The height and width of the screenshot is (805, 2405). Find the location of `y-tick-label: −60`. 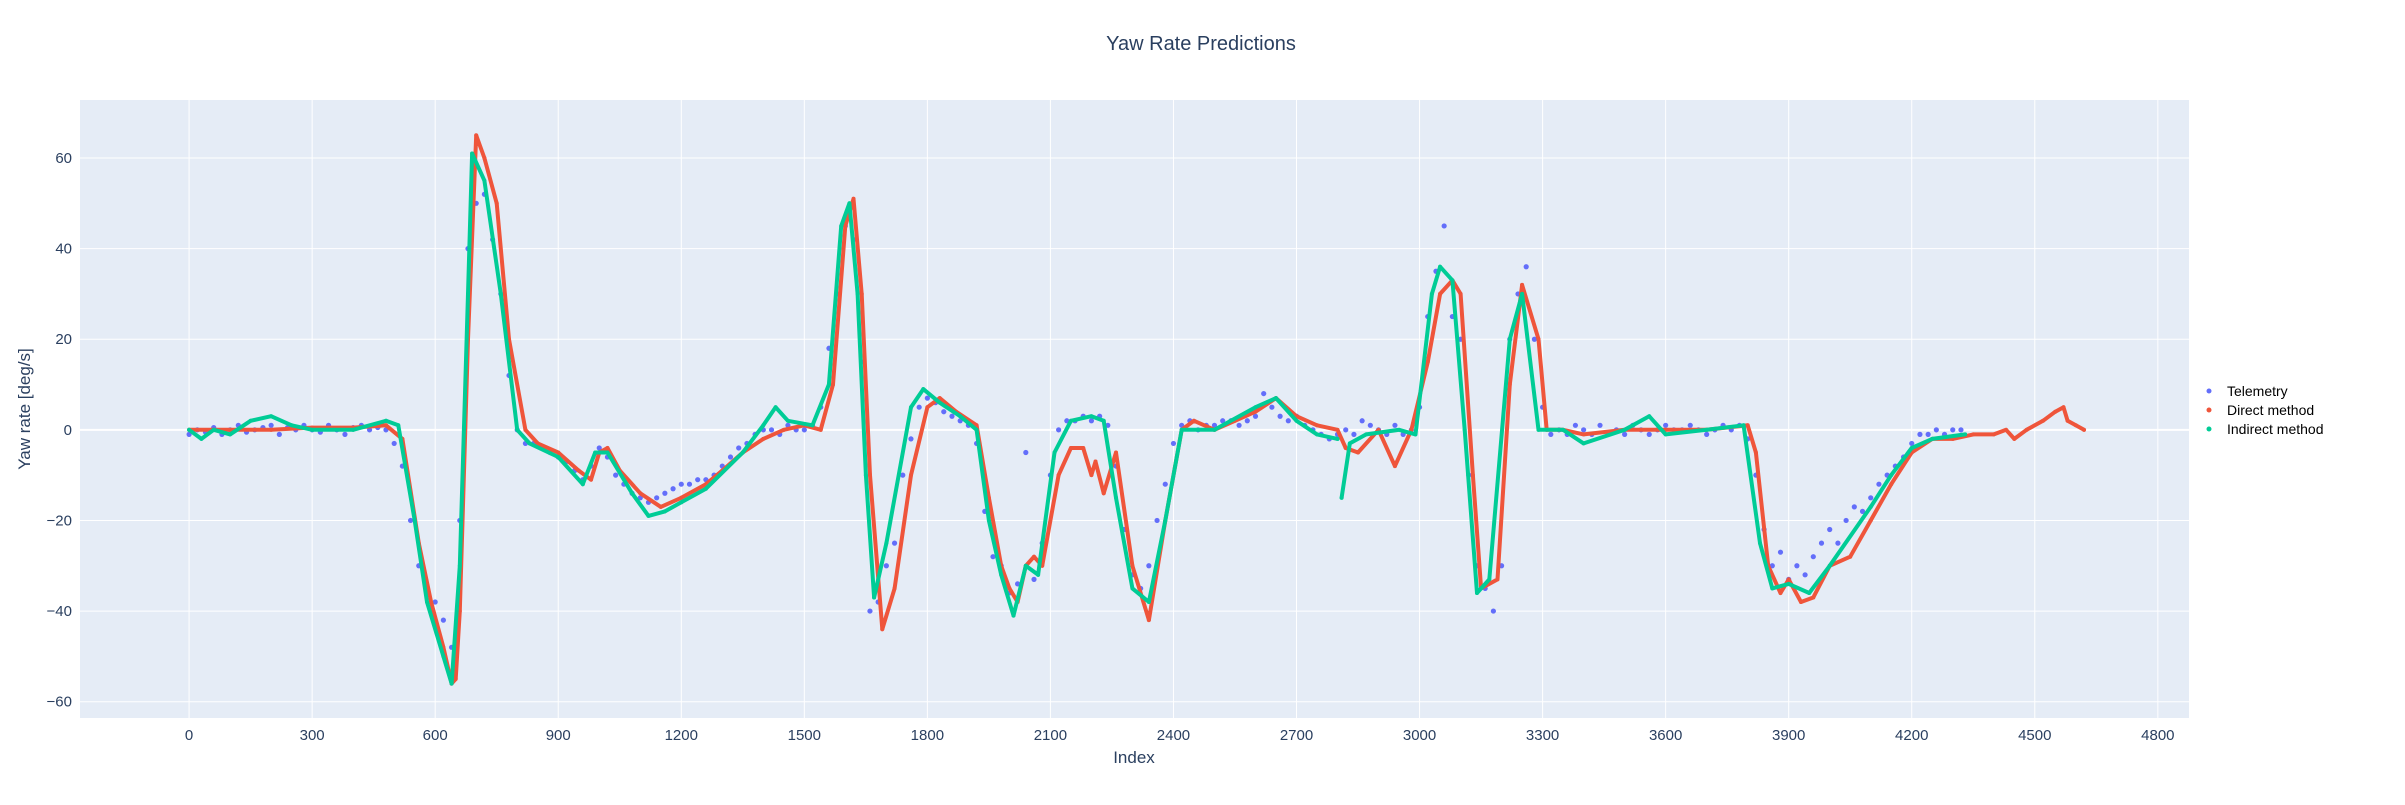

y-tick-label: −60 is located at coordinates (59, 702).